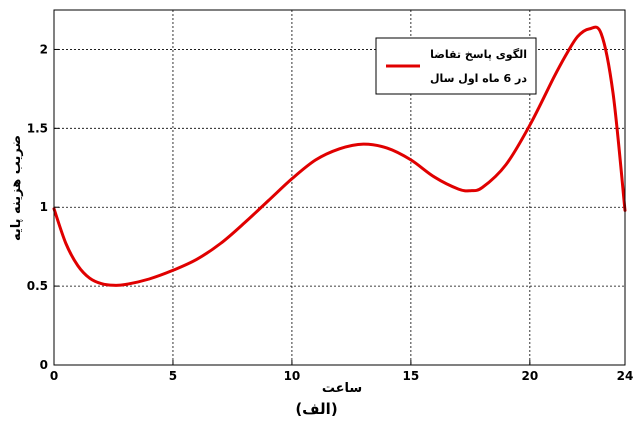 Image resolution: width=633 pixels, height=428 pixels. Describe the element at coordinates (625, 376) in the screenshot. I see `x-tick-label: 24` at that location.